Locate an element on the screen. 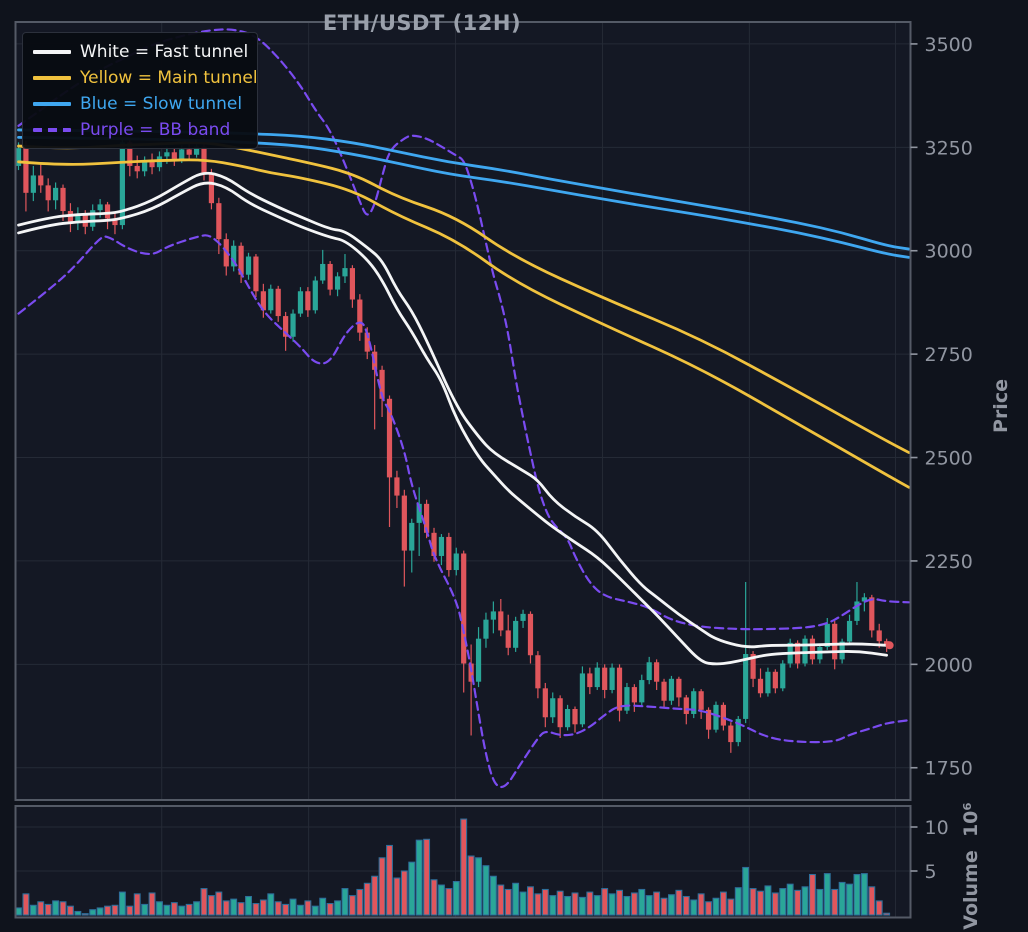 This screenshot has width=1028, height=932. legend-item-bb-band: Purple = BB band is located at coordinates (140, 129).